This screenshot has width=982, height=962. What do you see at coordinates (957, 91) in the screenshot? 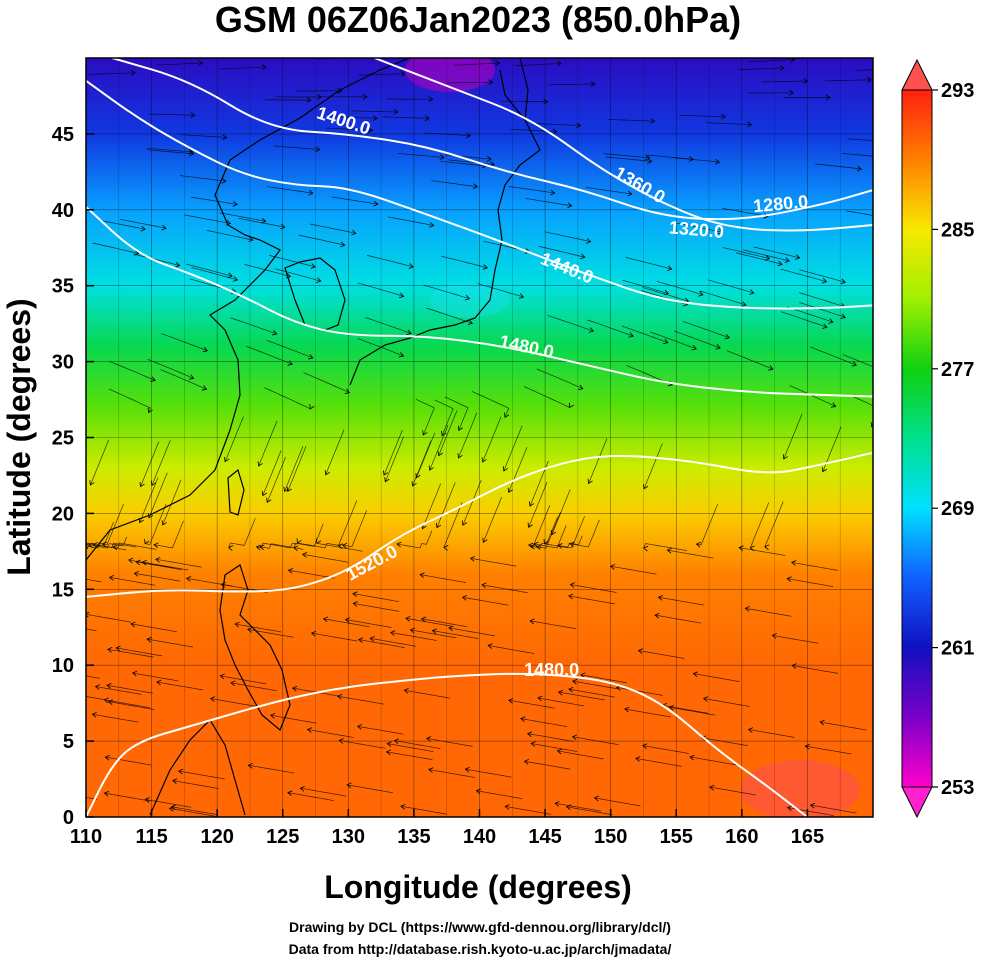
I see `colorbar-tick-label: 293` at bounding box center [957, 91].